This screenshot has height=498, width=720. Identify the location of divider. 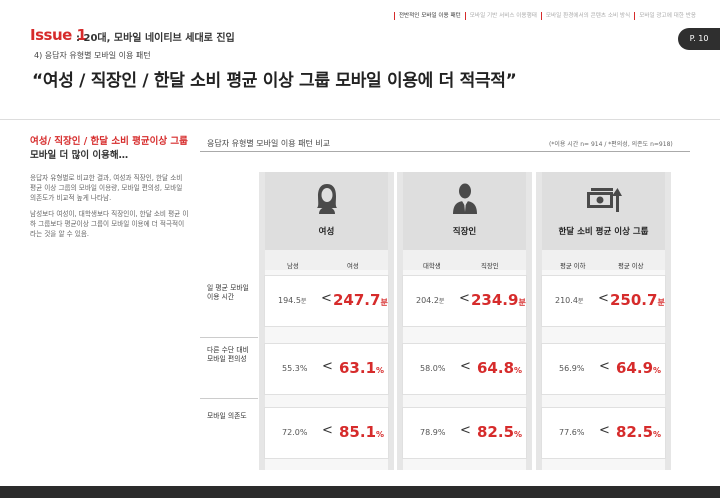
(360, 119).